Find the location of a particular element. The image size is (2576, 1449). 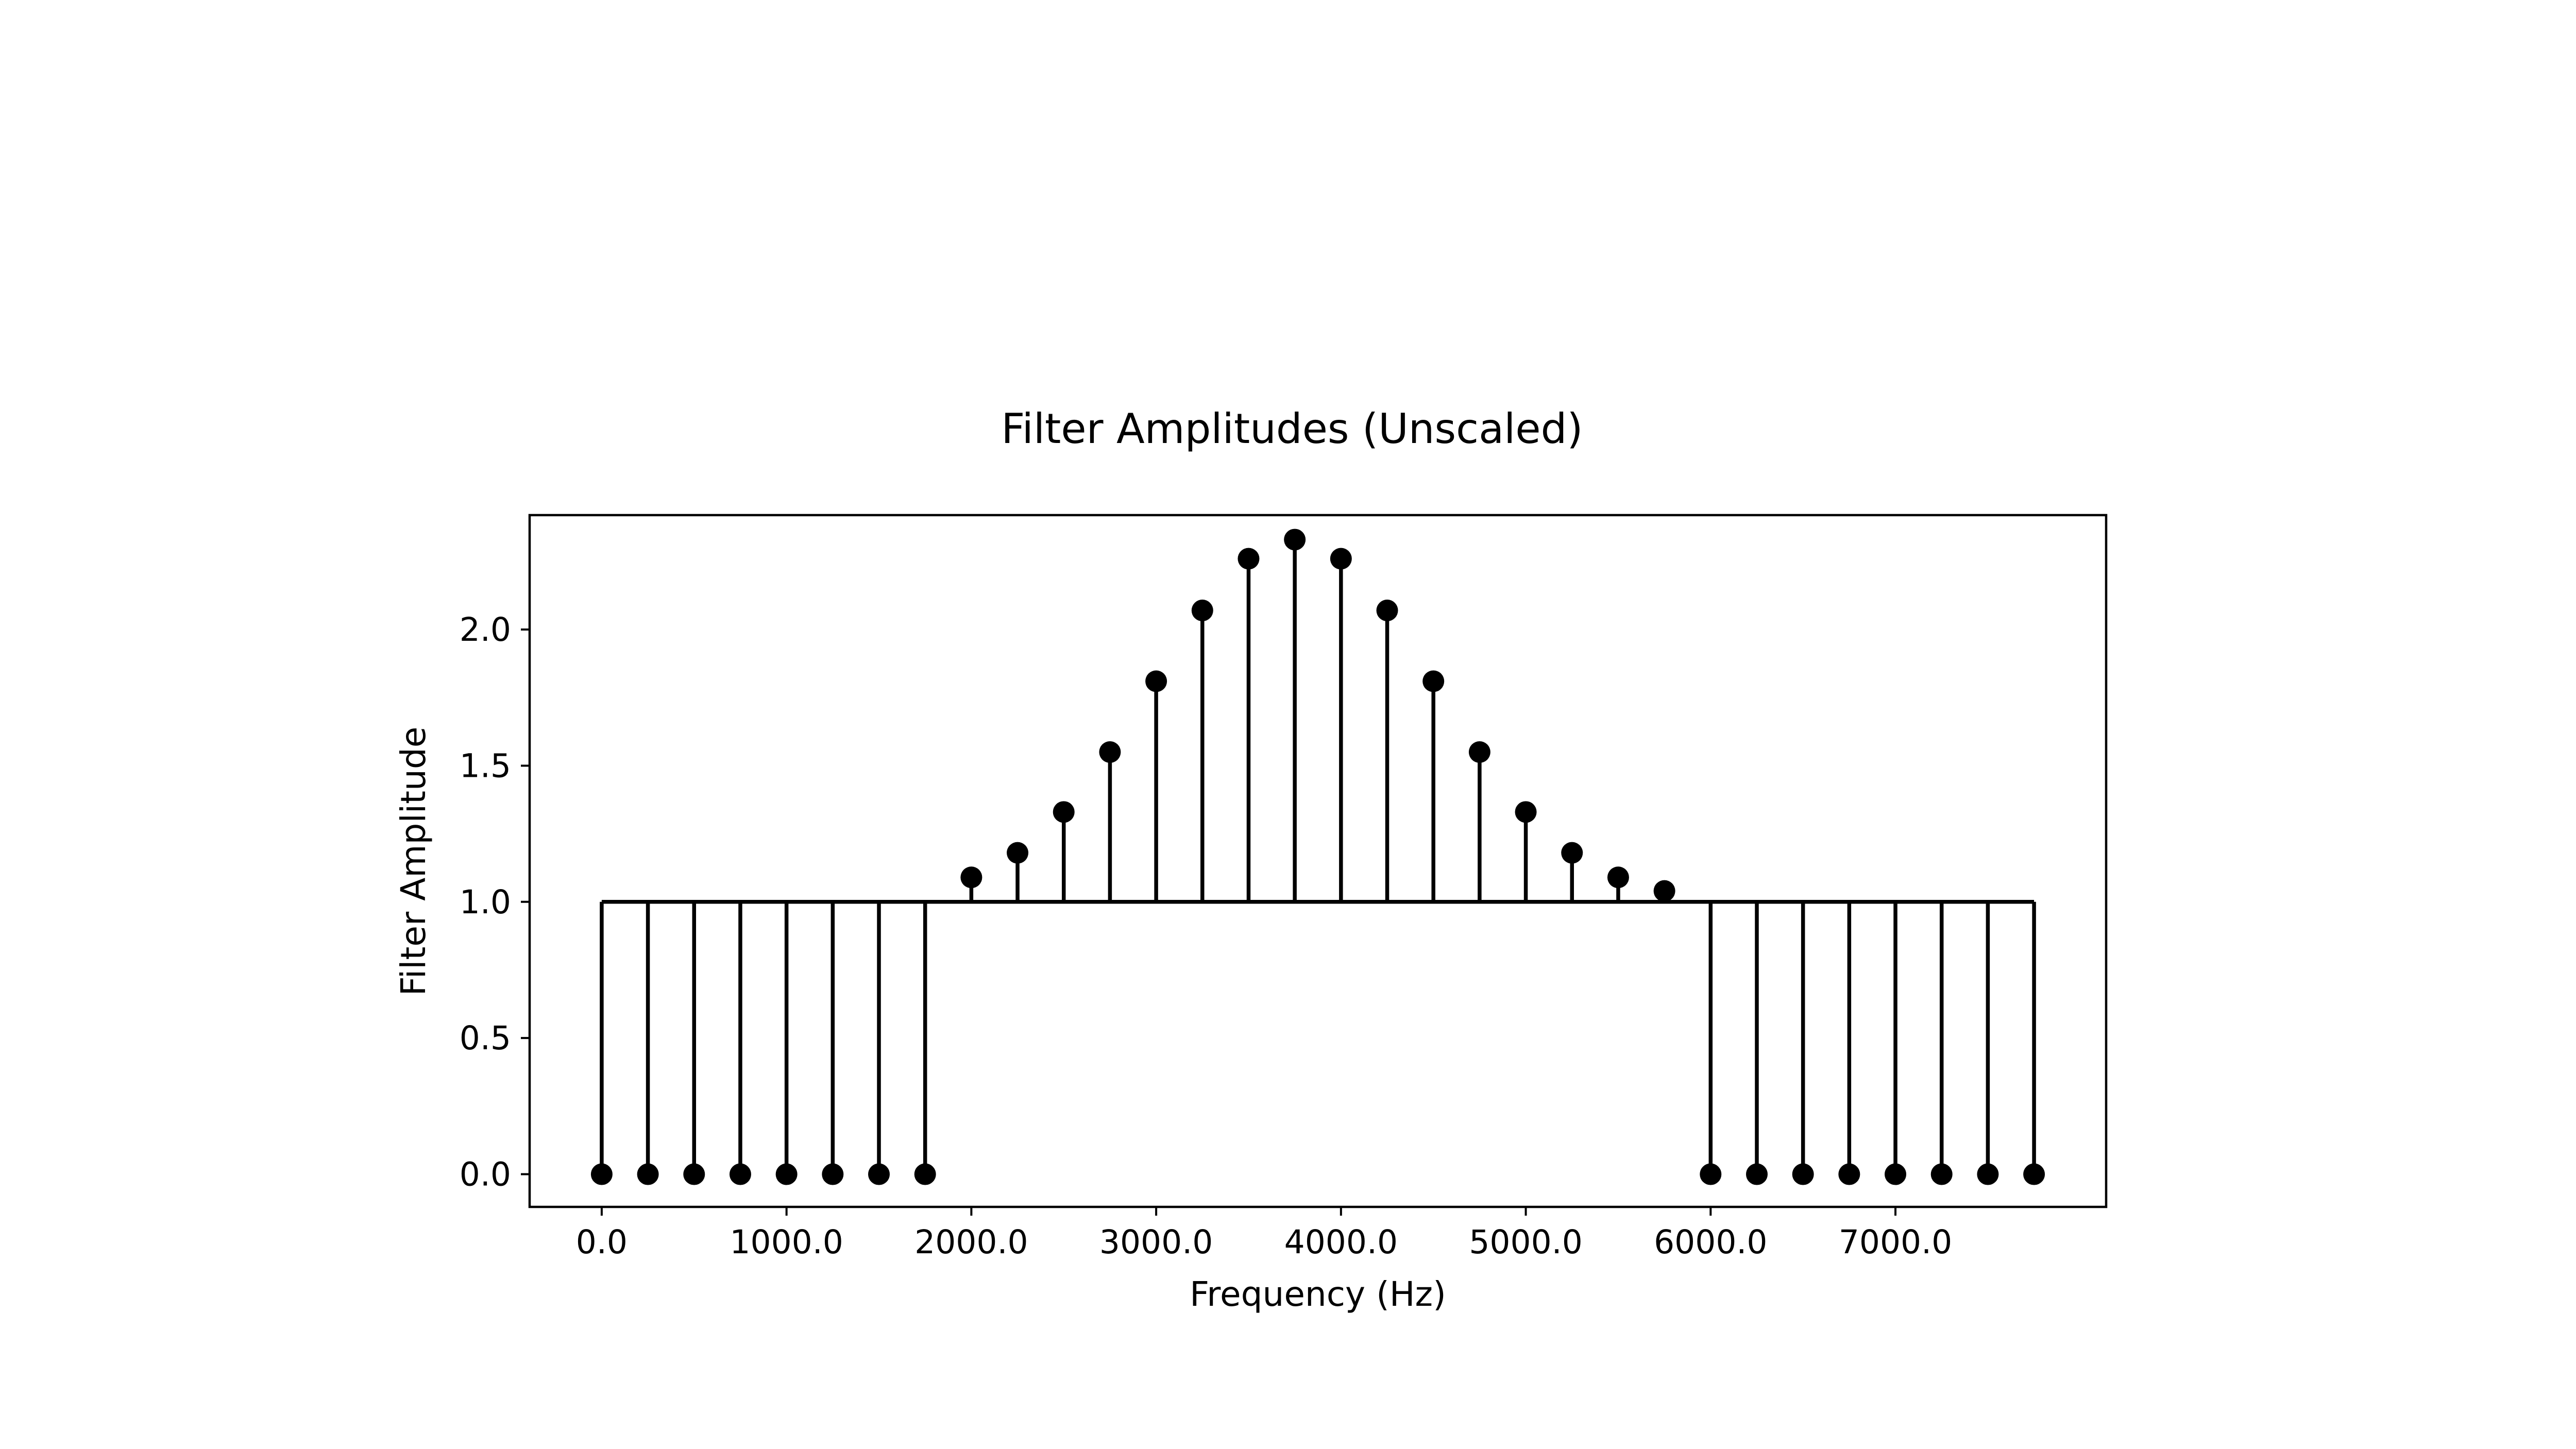

y-tick-label: 0.5 is located at coordinates (485, 1038).